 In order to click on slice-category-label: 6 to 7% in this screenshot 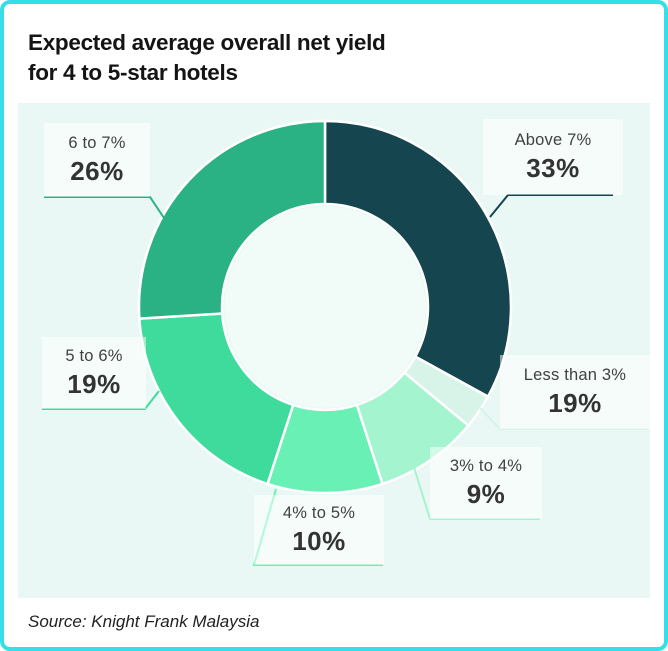, I will do `click(97, 142)`.